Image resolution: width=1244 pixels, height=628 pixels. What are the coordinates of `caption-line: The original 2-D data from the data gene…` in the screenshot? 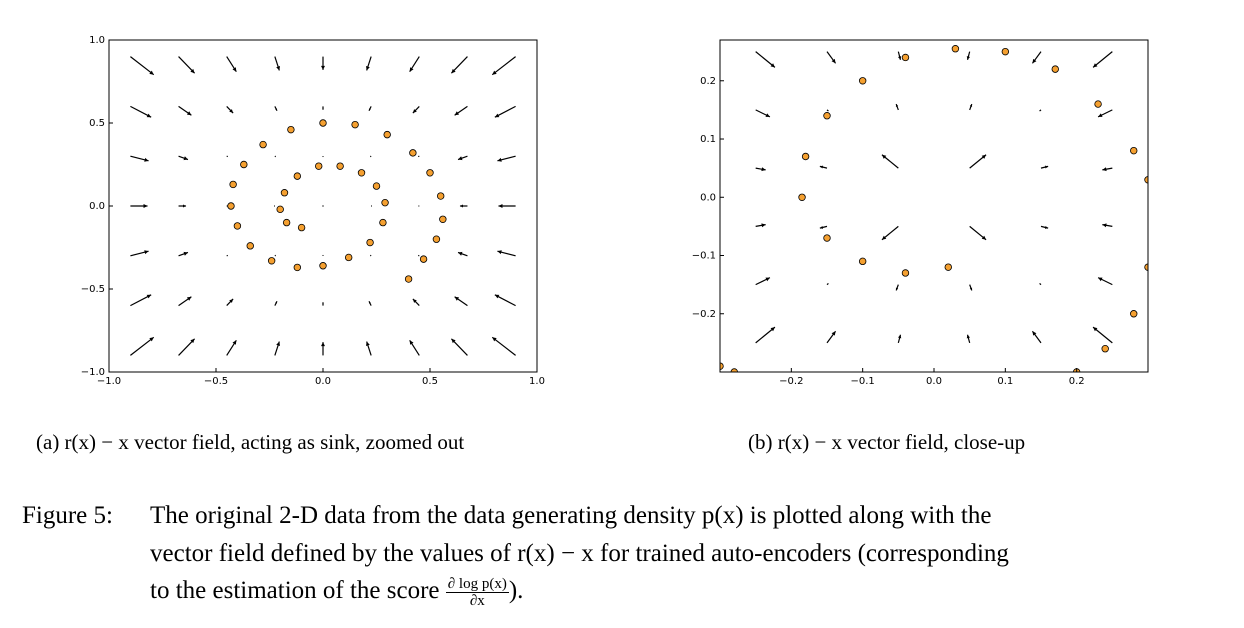 It's located at (571, 515).